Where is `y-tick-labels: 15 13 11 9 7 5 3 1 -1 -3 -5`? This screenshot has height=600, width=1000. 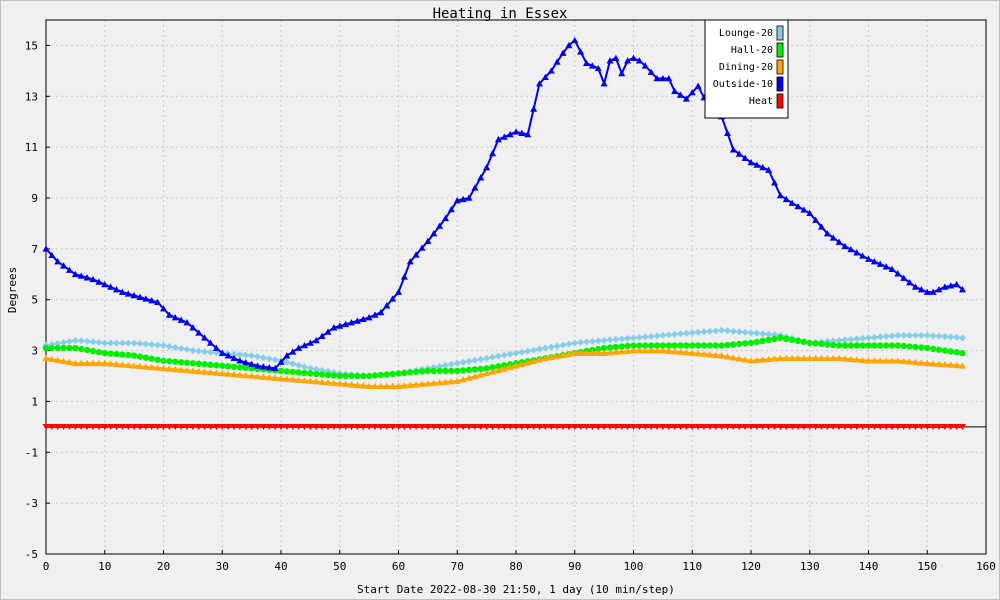 y-tick-labels: 15 13 11 9 7 5 3 1 -1 -3 -5 is located at coordinates (31, 300).